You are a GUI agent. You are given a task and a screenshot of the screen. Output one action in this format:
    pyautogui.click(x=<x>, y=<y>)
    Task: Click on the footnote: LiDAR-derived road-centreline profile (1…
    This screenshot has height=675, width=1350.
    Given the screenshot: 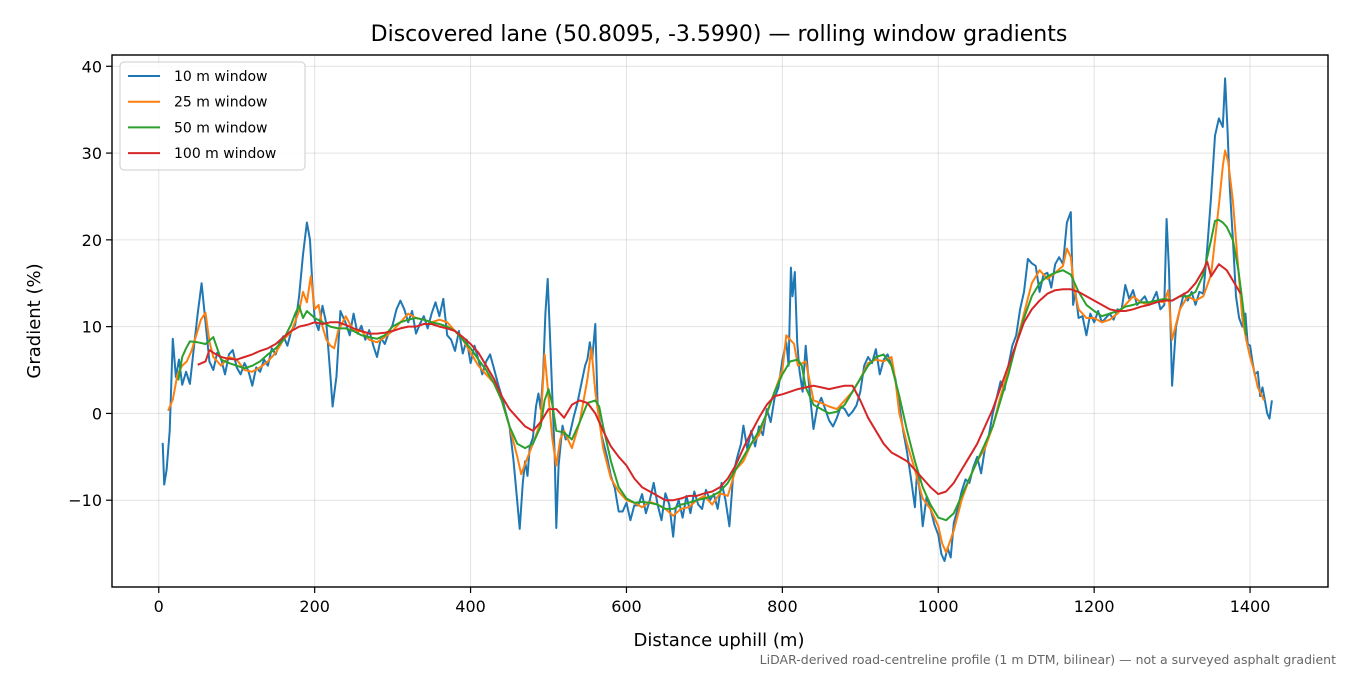 What is the action you would take?
    pyautogui.click(x=1048, y=659)
    